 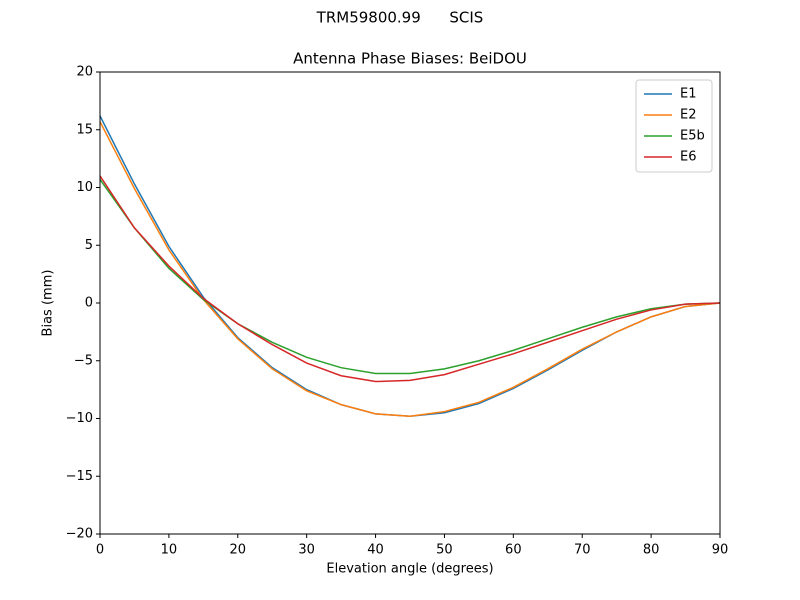 What do you see at coordinates (513, 550) in the screenshot?
I see `x-tick-label: 60` at bounding box center [513, 550].